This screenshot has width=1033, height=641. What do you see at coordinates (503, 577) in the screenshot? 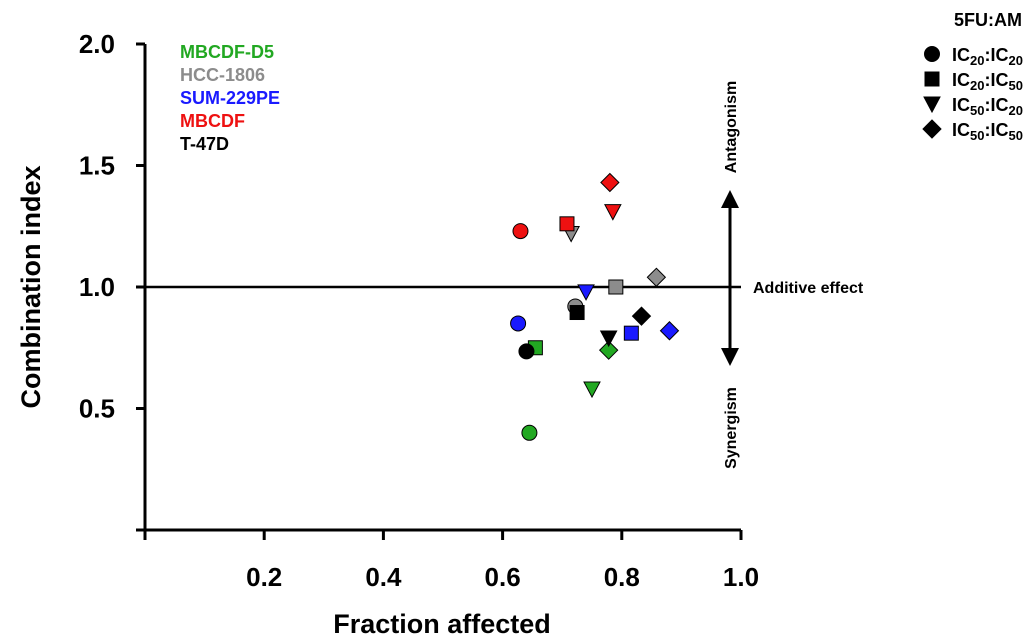
I see `x-tick-label: 0.6` at bounding box center [503, 577].